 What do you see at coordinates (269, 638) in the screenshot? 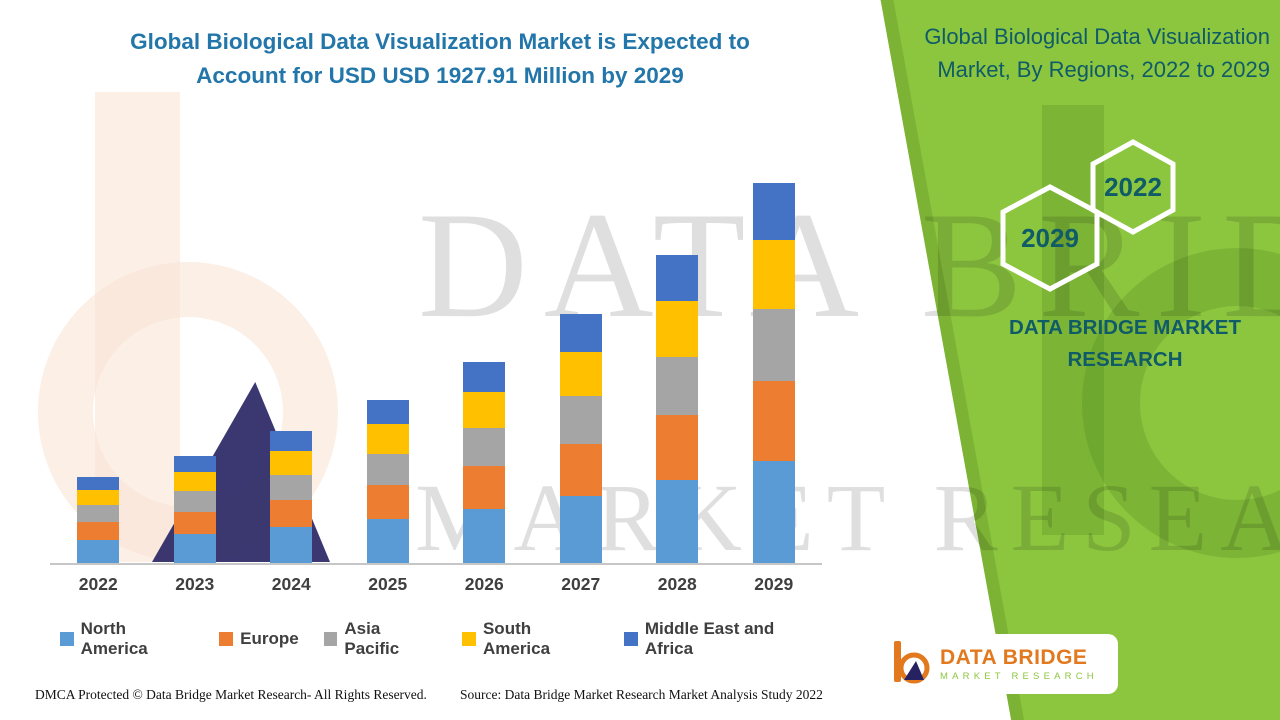
I see `legend-label: Europe` at bounding box center [269, 638].